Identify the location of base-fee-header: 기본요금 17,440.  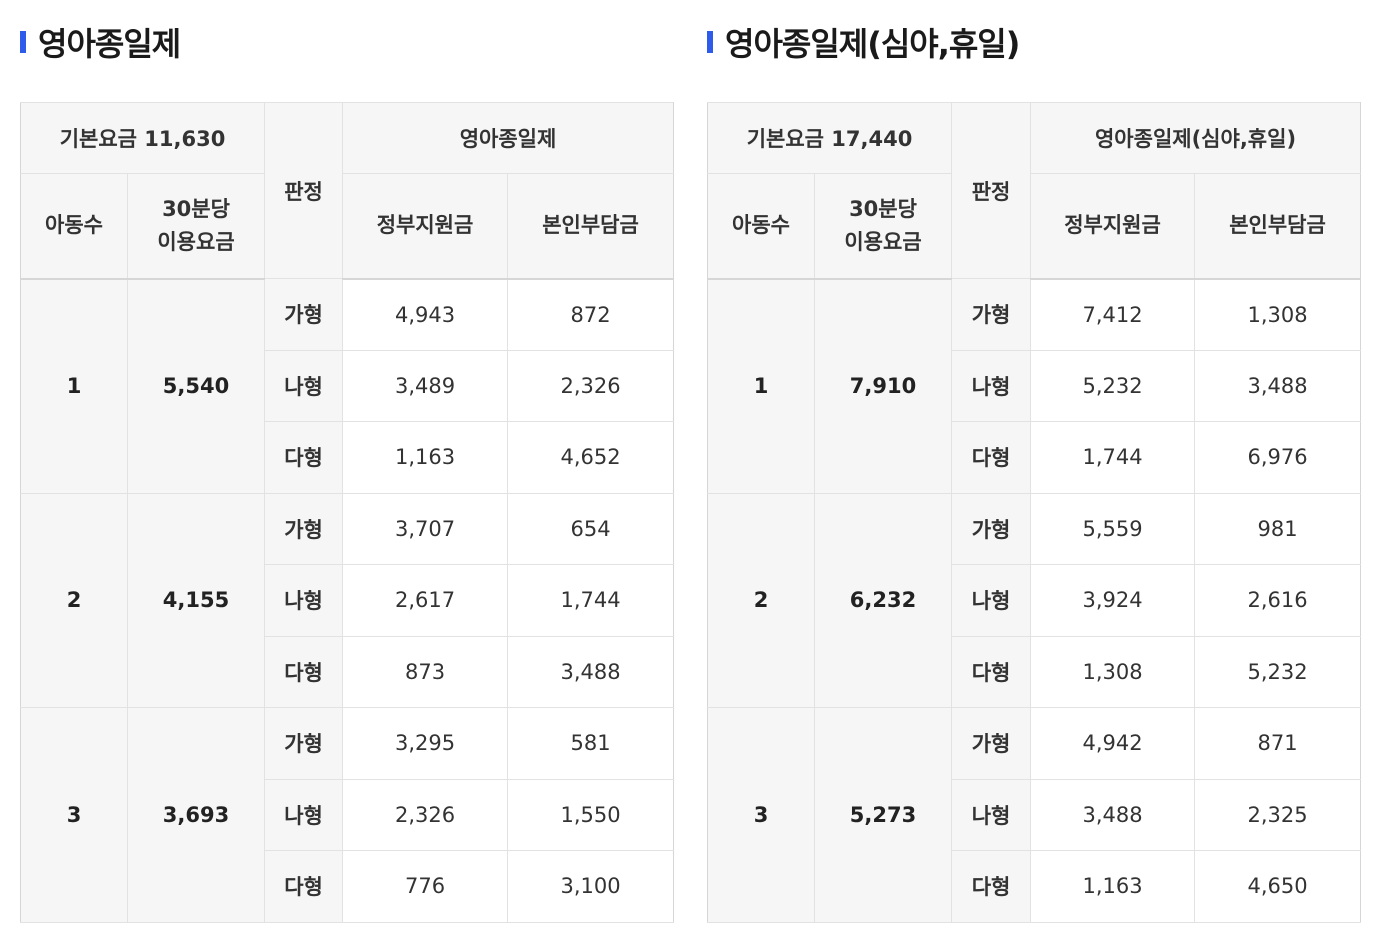
(829, 138).